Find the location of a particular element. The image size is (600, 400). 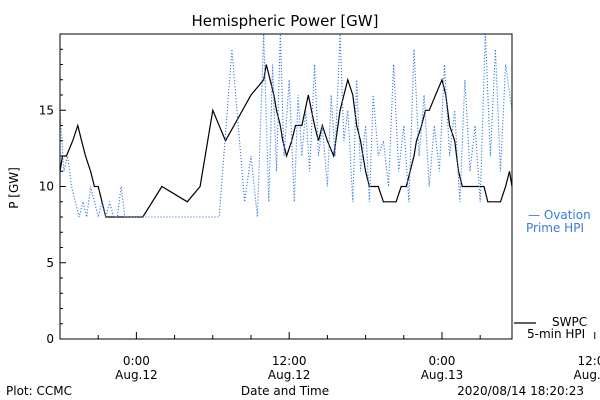

y-tick-label: 0 is located at coordinates (50, 339).